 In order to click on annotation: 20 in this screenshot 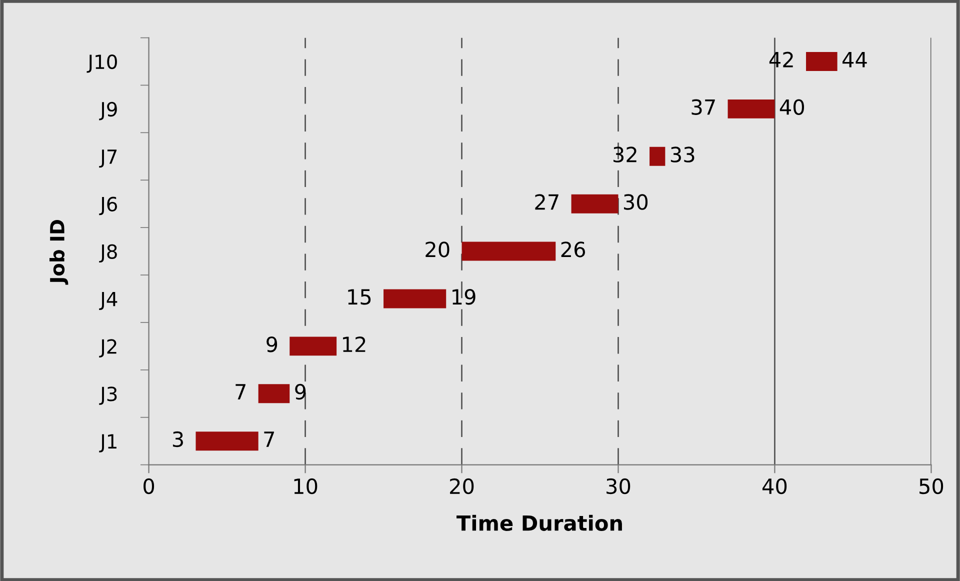, I will do `click(438, 250)`.